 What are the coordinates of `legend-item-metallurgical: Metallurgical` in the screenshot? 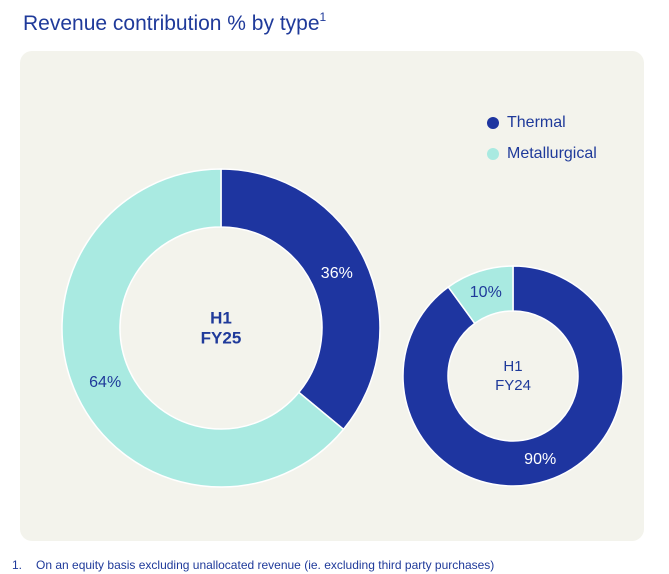 It's located at (542, 153).